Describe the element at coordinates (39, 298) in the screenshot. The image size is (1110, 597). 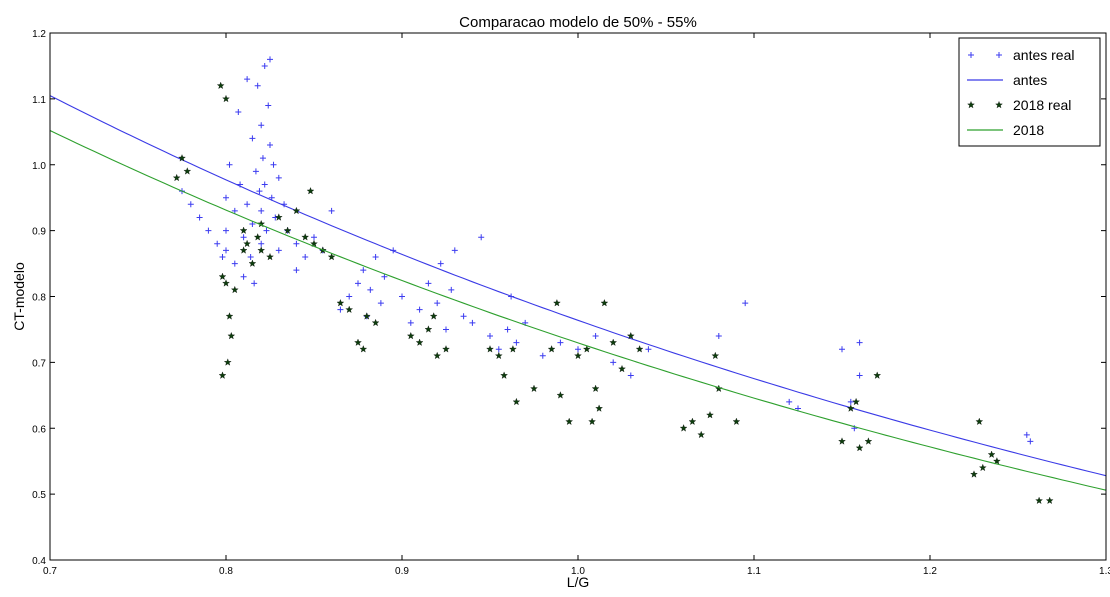
I see `y-tick-label: 0.8` at that location.